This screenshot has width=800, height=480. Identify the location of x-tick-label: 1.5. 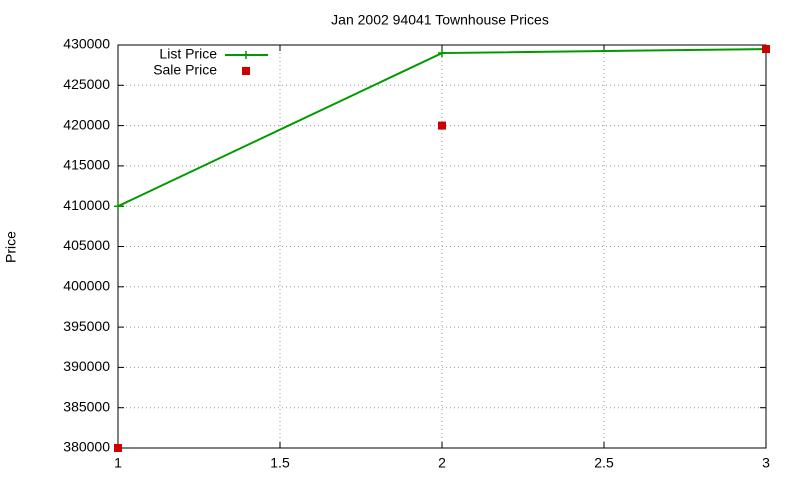
(280, 463).